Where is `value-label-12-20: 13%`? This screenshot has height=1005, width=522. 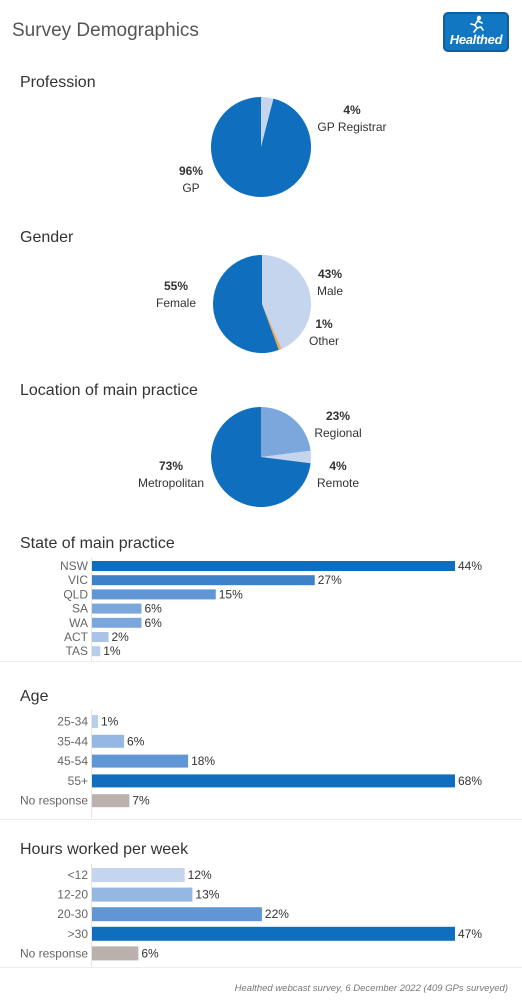
value-label-12-20: 13% is located at coordinates (207, 895).